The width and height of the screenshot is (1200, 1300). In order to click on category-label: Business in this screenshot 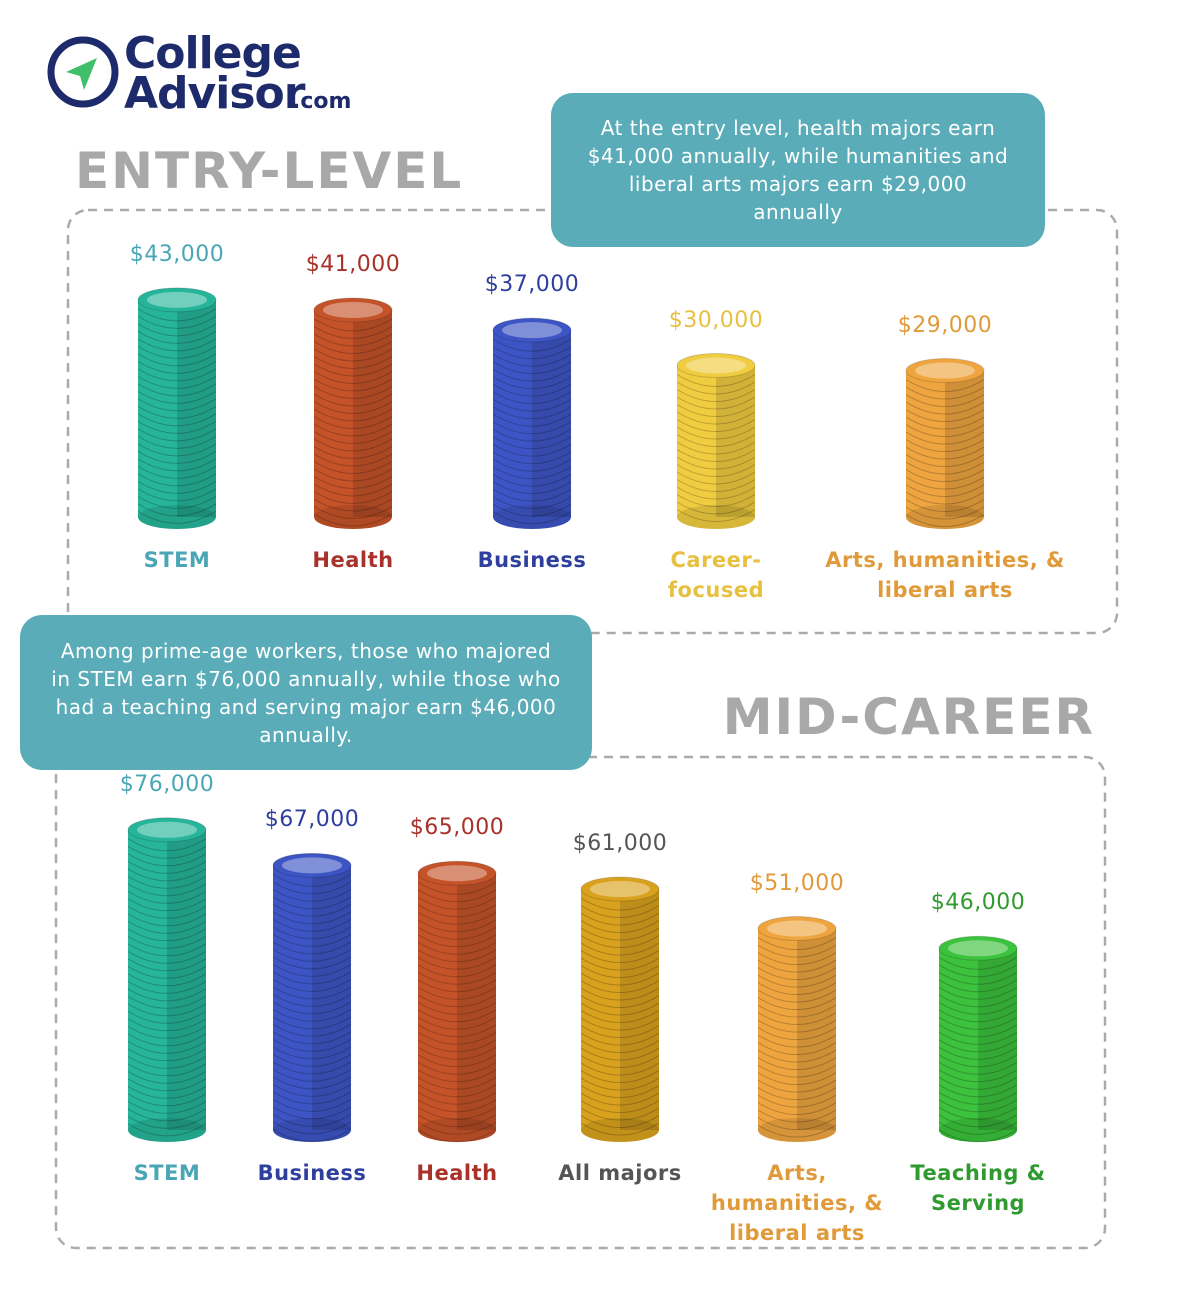, I will do `click(312, 1173)`.